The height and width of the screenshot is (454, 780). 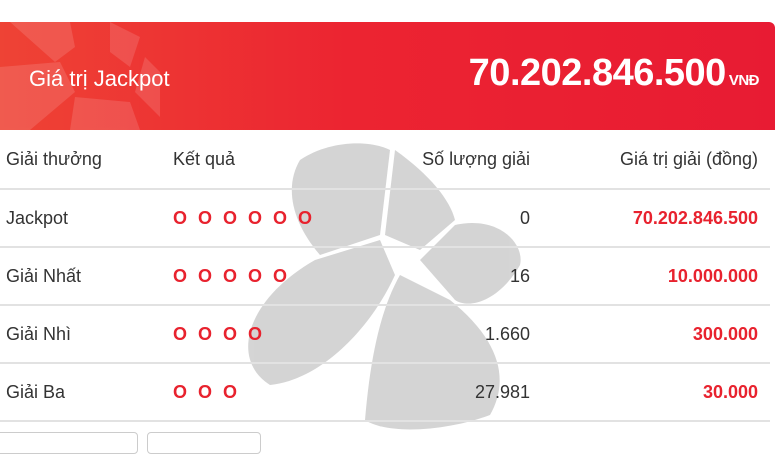 What do you see at coordinates (688, 158) in the screenshot?
I see `header-value: Giá trị giải (đồng)` at bounding box center [688, 158].